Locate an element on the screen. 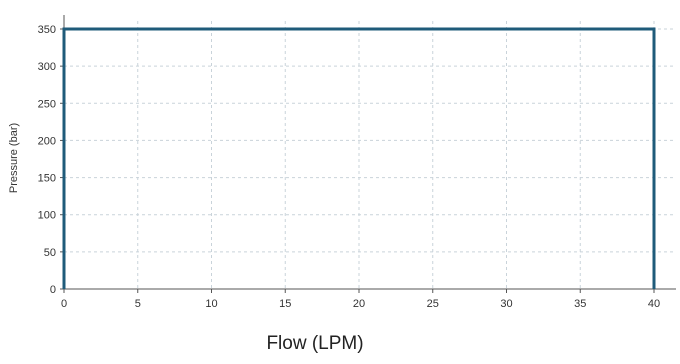 The image size is (680, 364). y-tick-label: 100 is located at coordinates (47, 216).